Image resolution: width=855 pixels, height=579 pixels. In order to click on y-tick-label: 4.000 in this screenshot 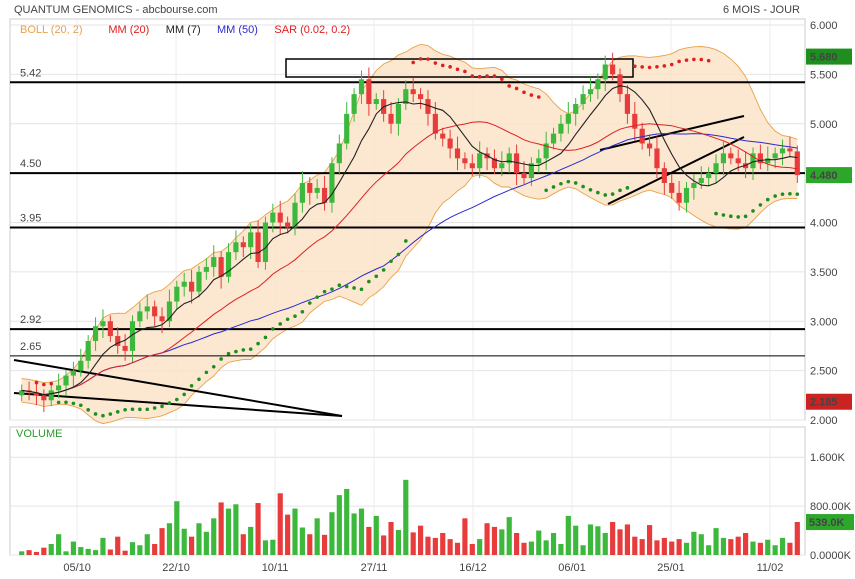, I will do `click(824, 224)`.